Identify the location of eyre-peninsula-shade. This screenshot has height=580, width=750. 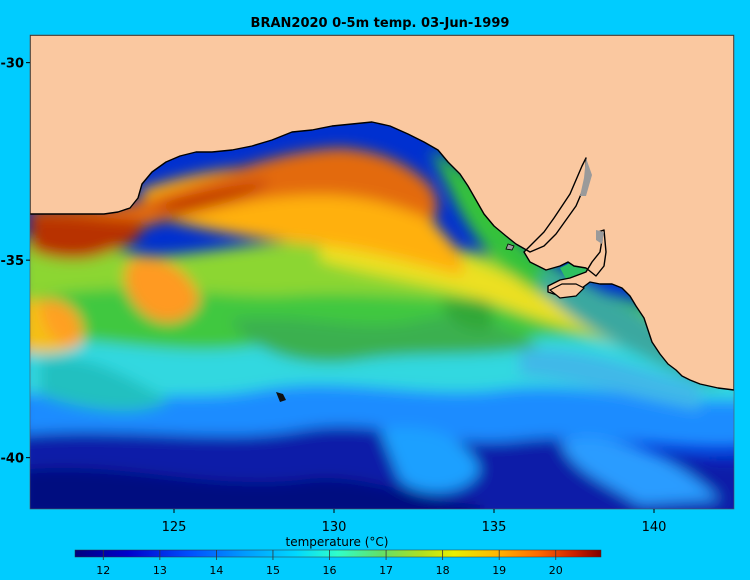
(586, 177).